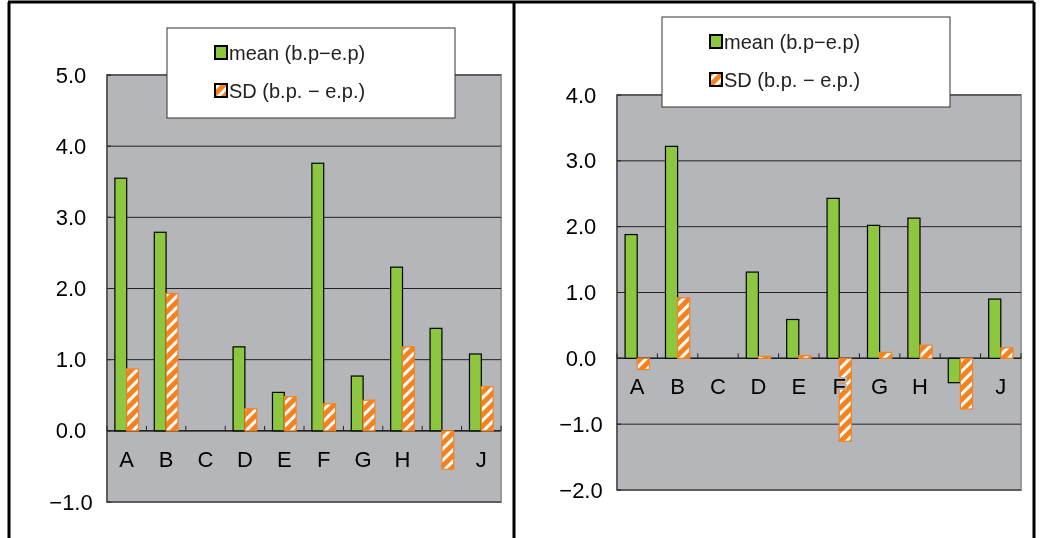 The image size is (1042, 538). I want to click on x-tick-label: F, so click(323, 459).